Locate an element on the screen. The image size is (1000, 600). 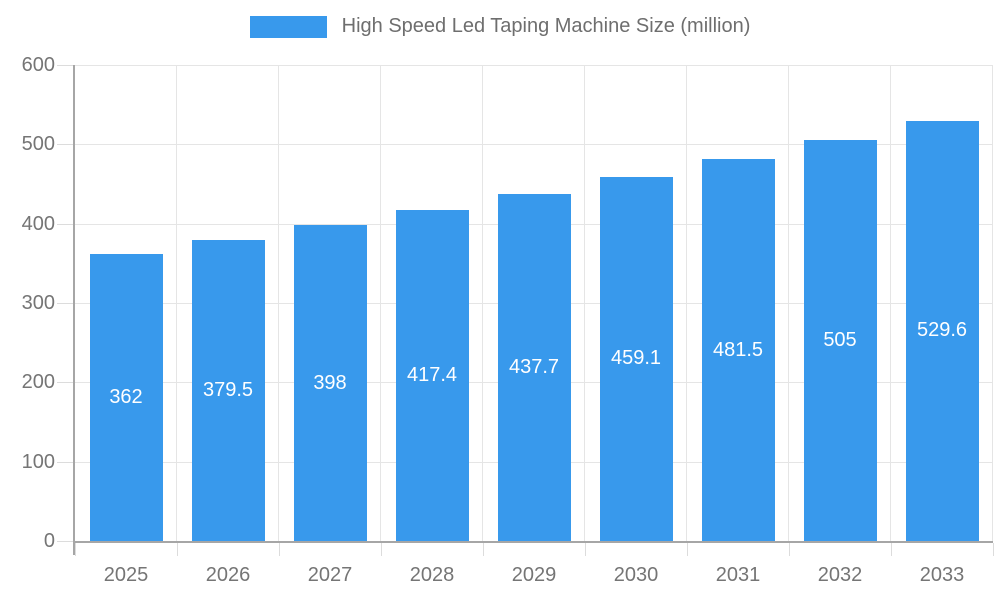
y-tick-label: 300 is located at coordinates (38, 303).